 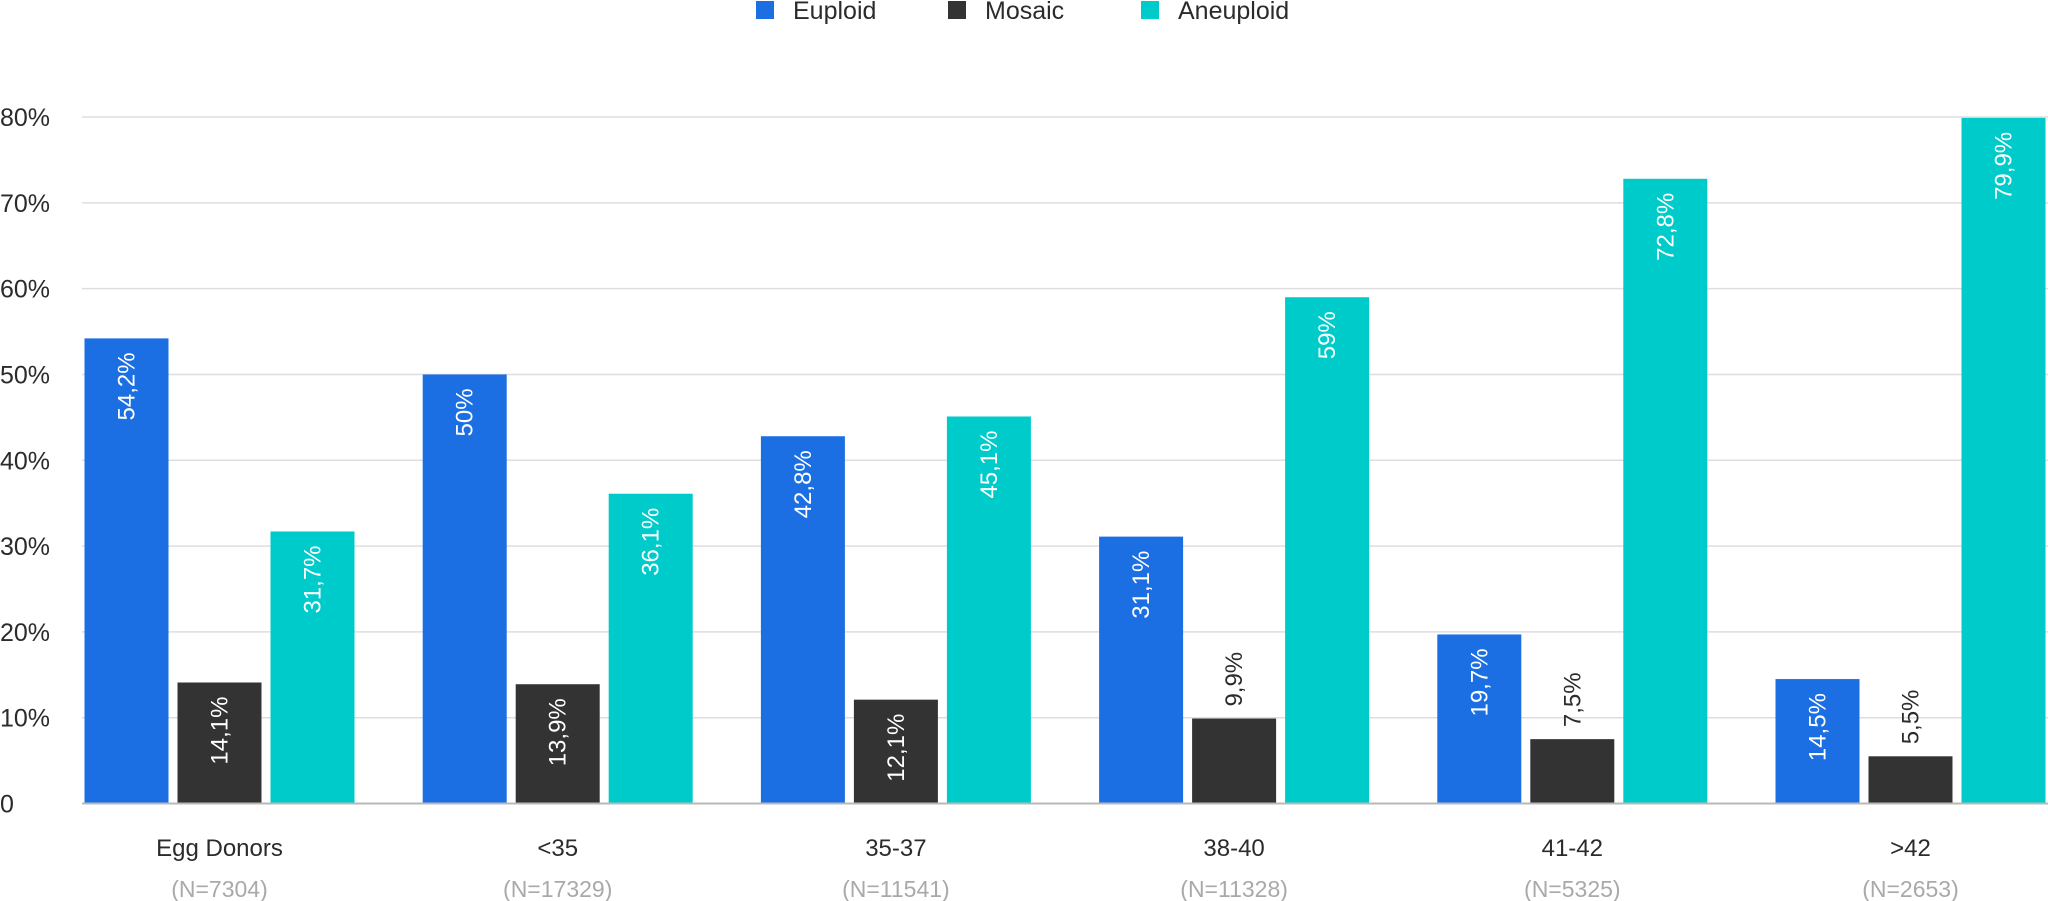 I want to click on bar-value-label: 12,1%, so click(x=896, y=748).